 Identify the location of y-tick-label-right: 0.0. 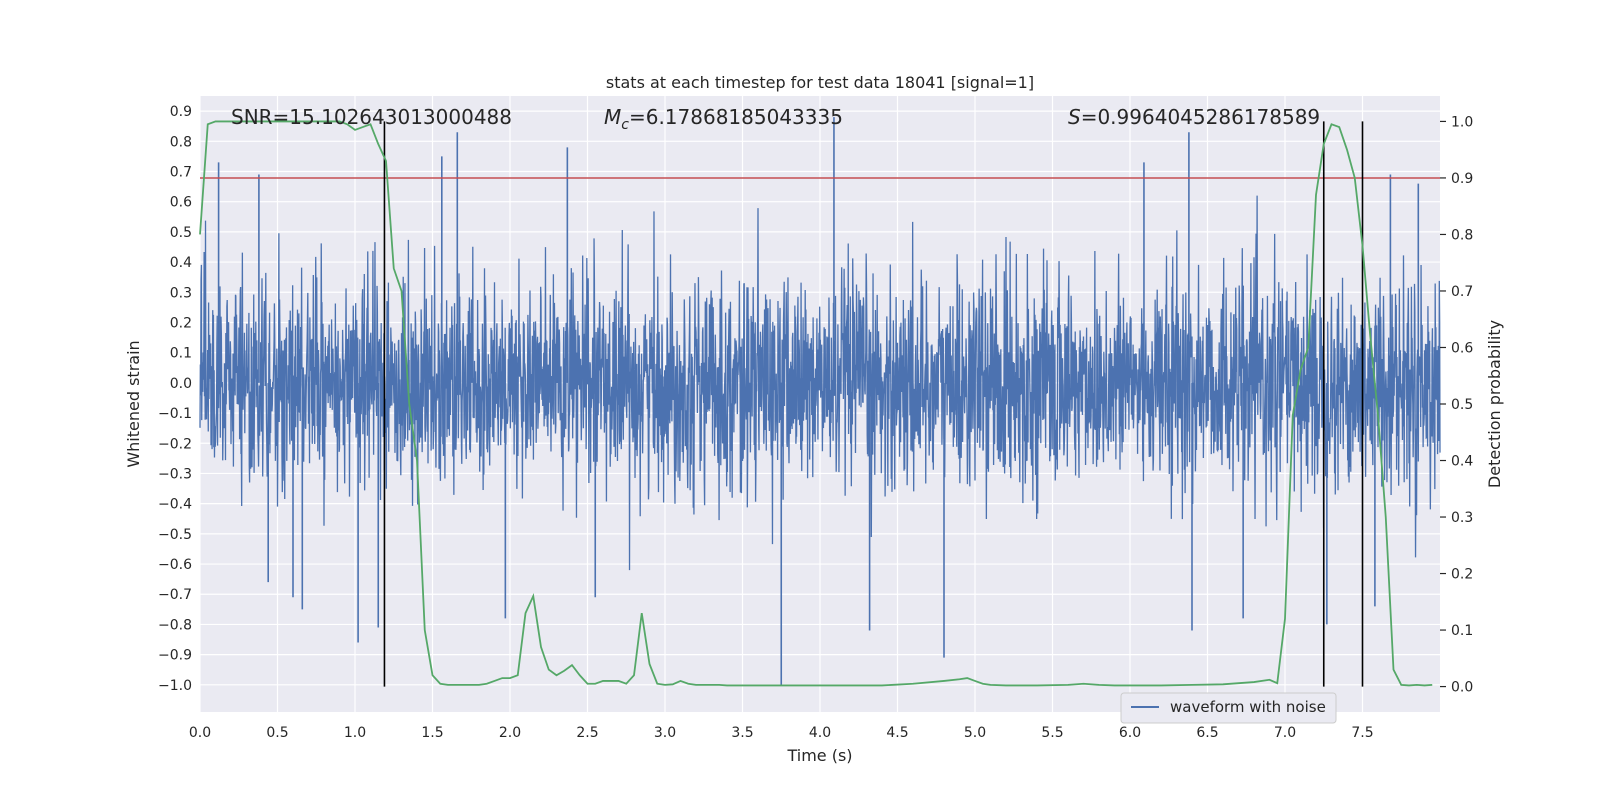
(1462, 688).